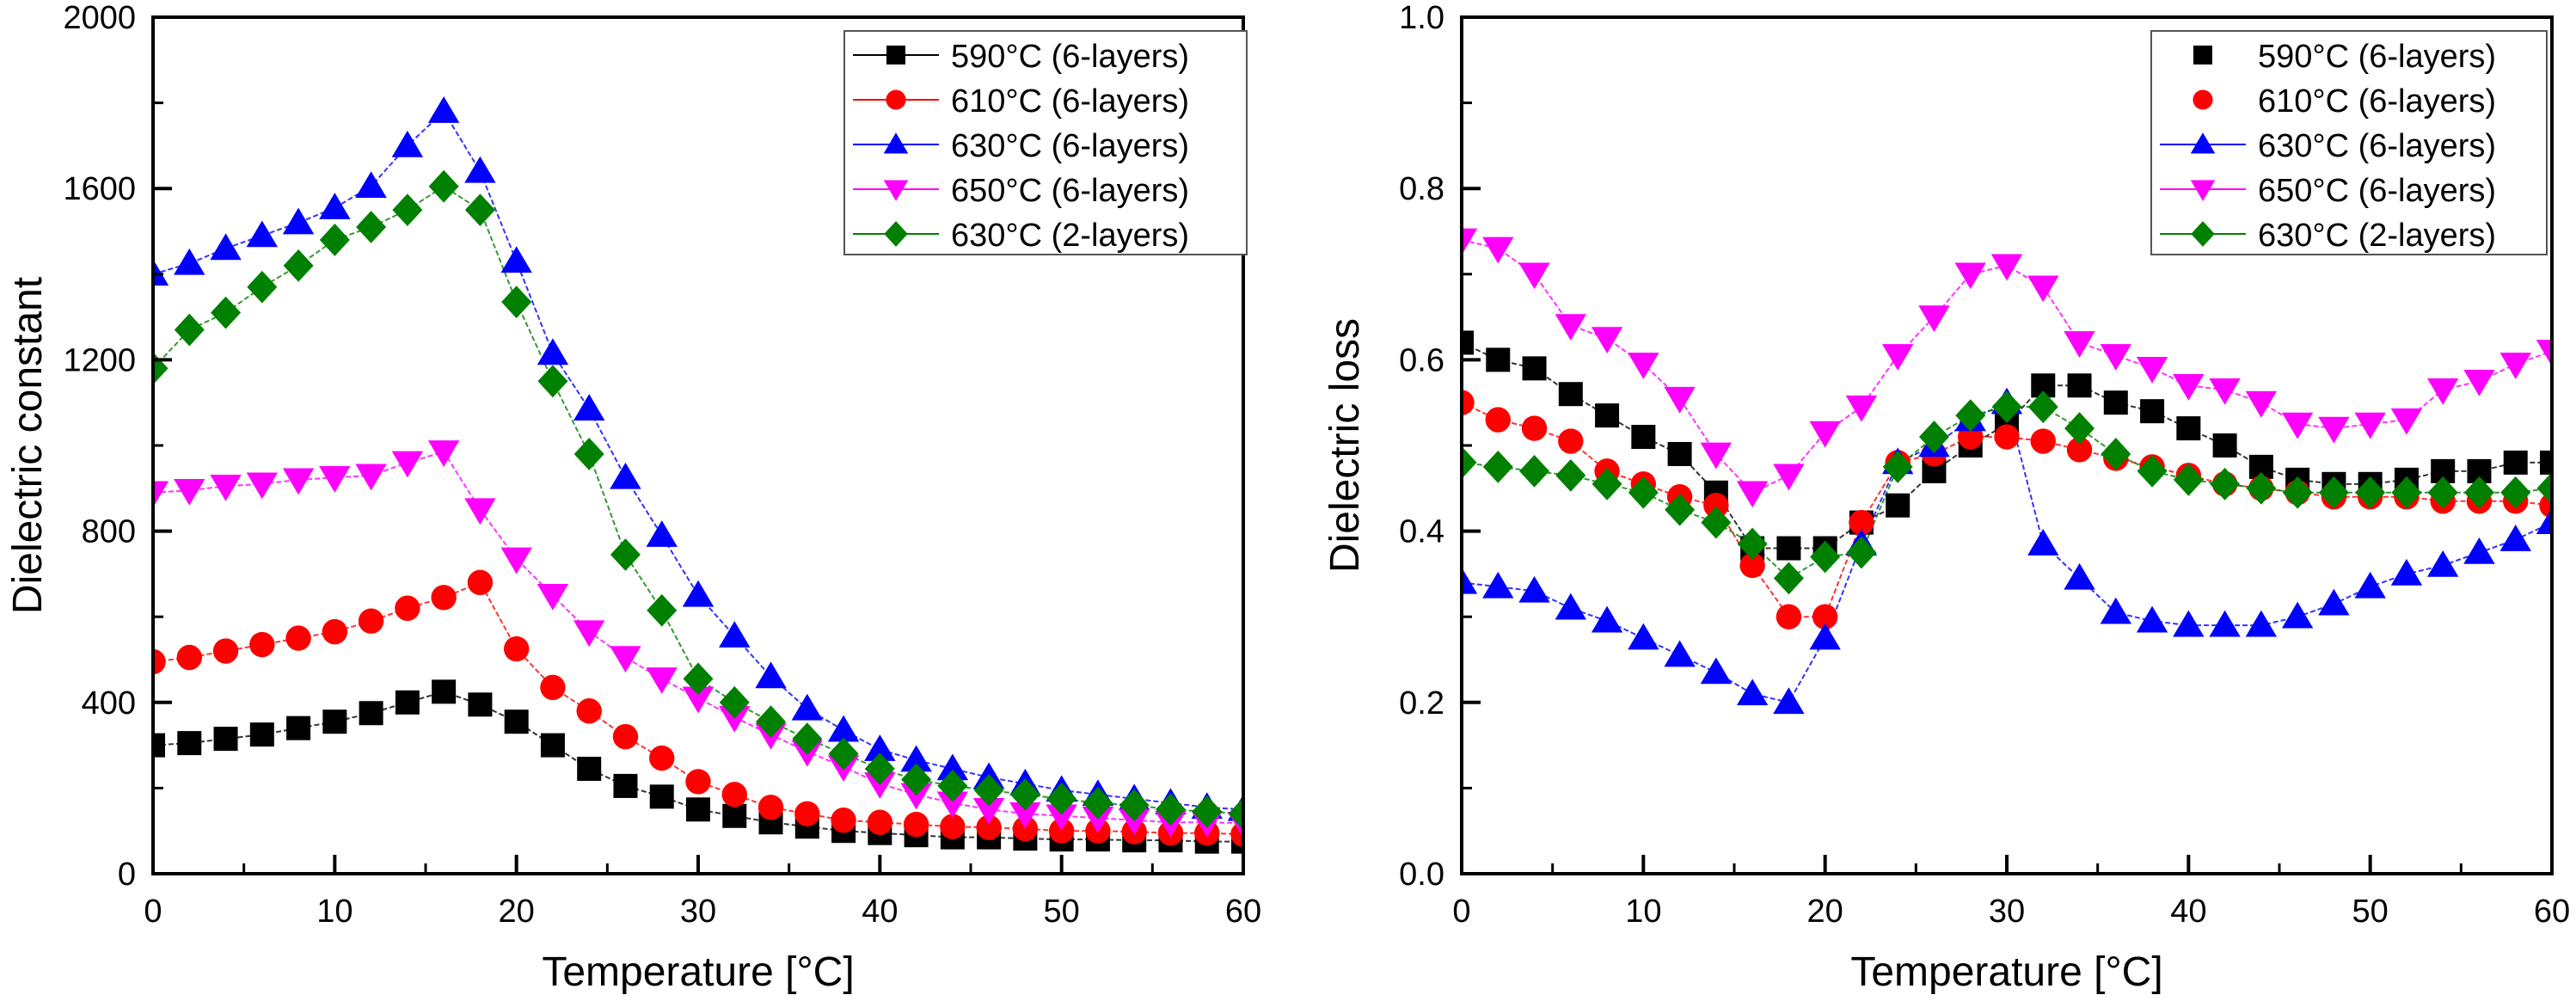 This screenshot has height=1001, width=2576. What do you see at coordinates (2377, 191) in the screenshot?
I see `legend-label-3: 650°C (6-layers)` at bounding box center [2377, 191].